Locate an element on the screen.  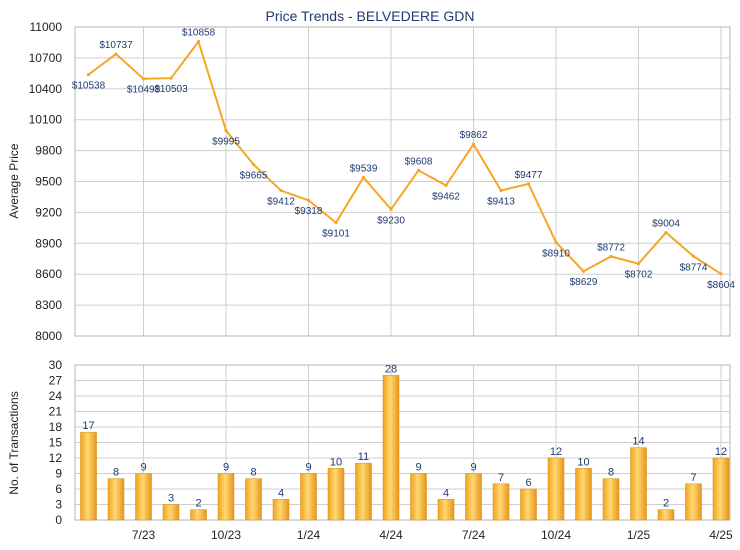
x-tick-label: 7/23 is located at coordinates (144, 535).